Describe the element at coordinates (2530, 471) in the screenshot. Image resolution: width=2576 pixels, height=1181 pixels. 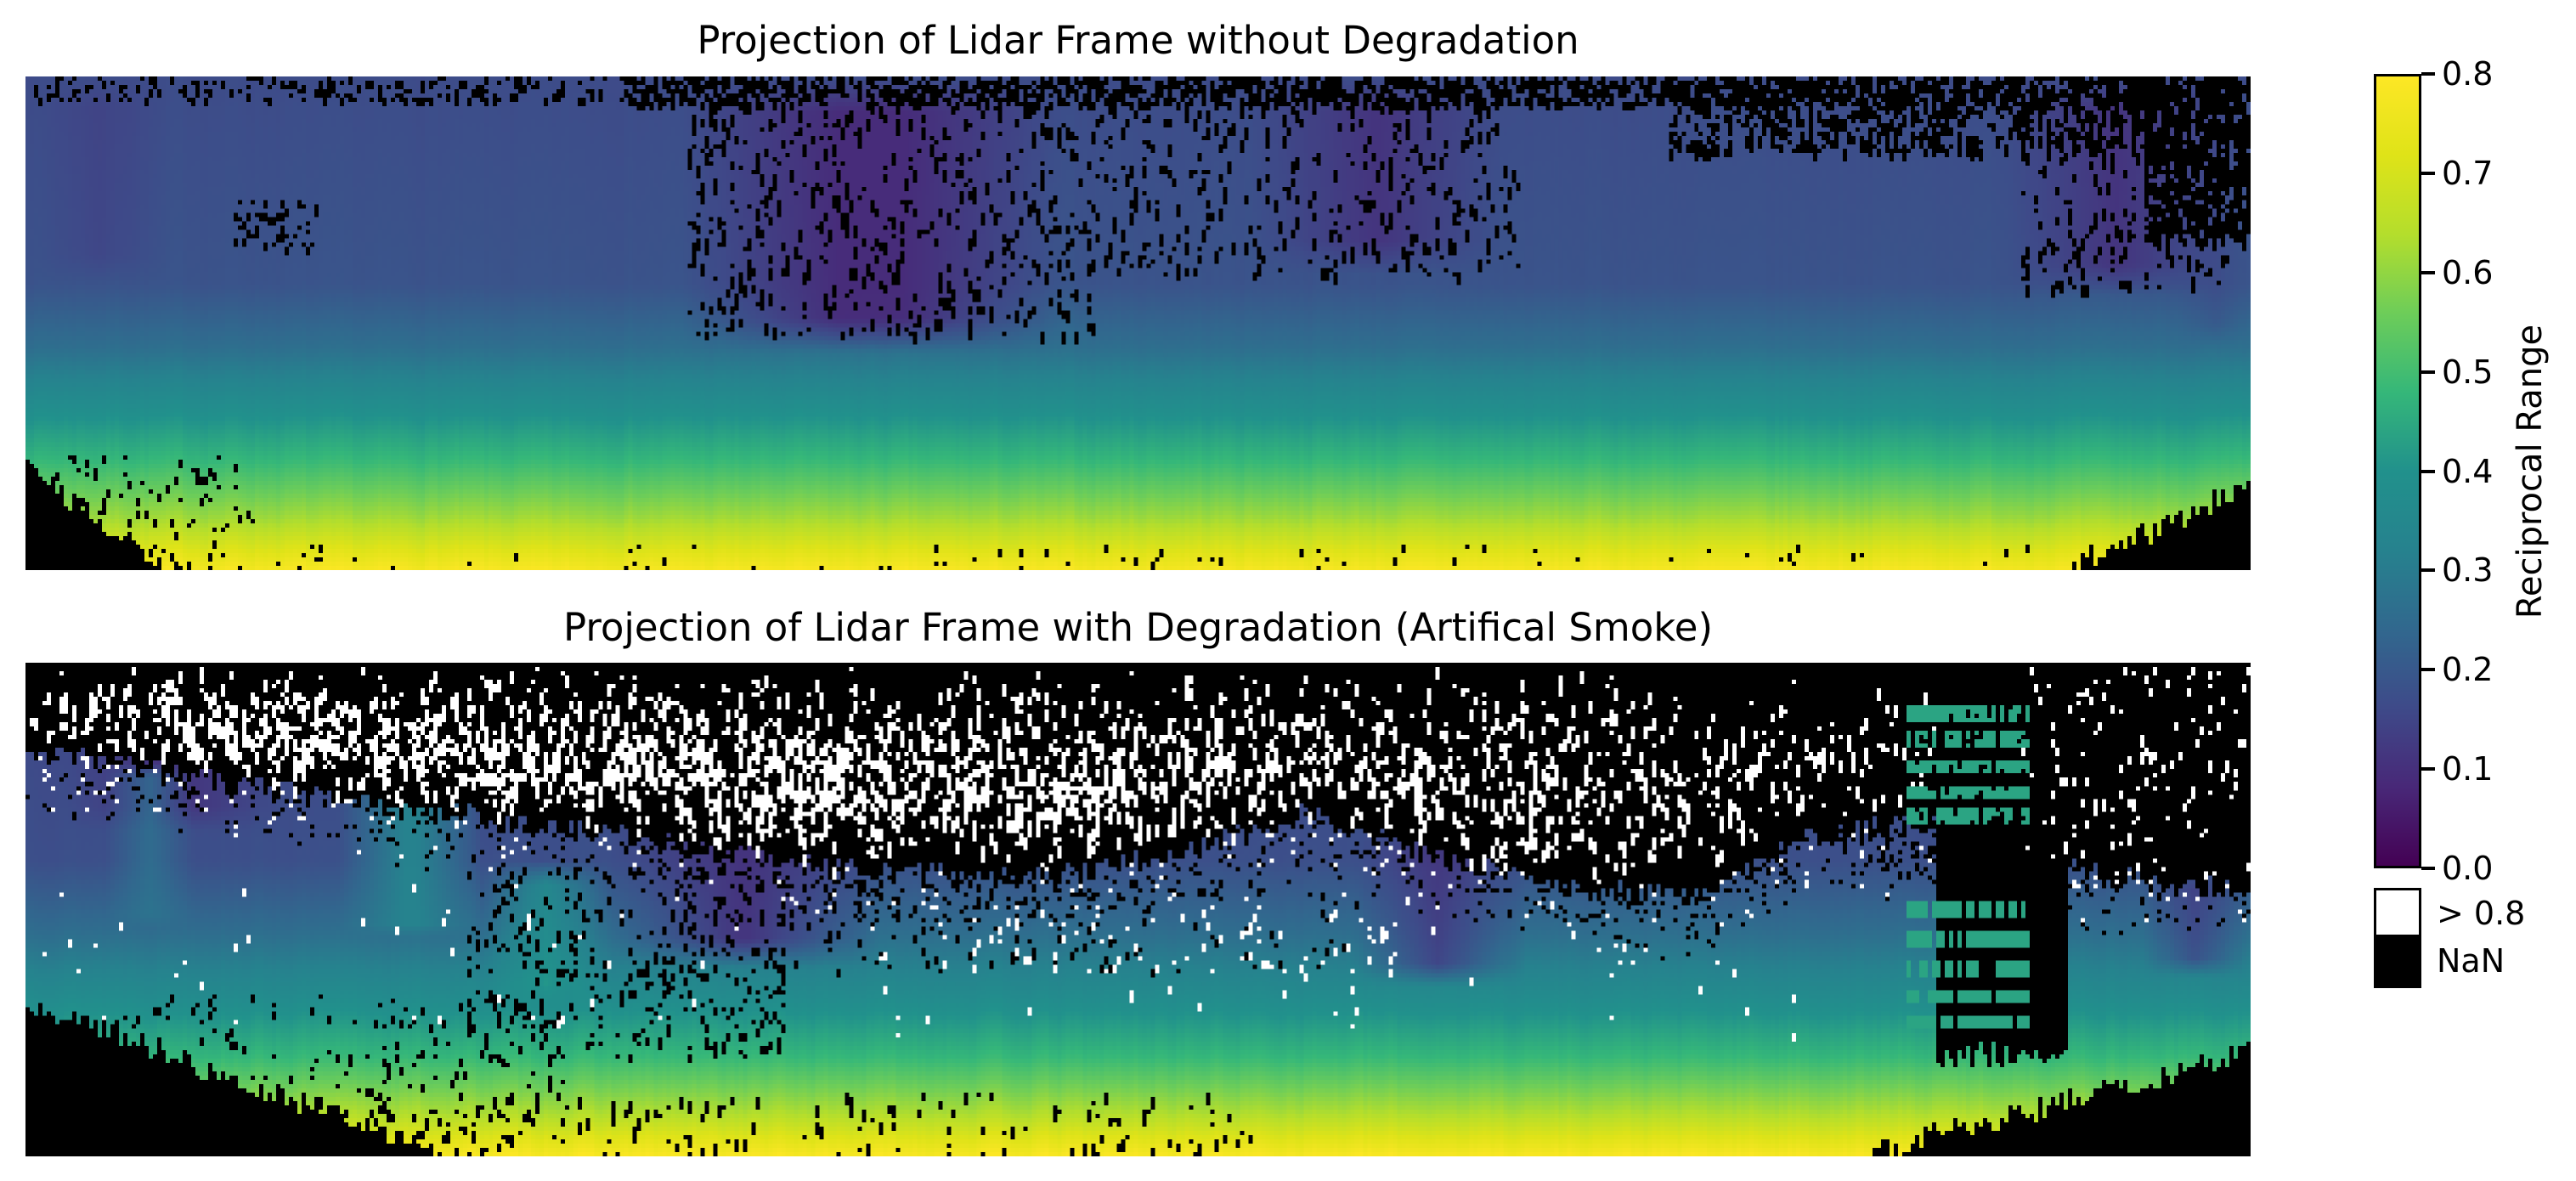
I see `colorbar-axis-label: Reciprocal Range` at that location.